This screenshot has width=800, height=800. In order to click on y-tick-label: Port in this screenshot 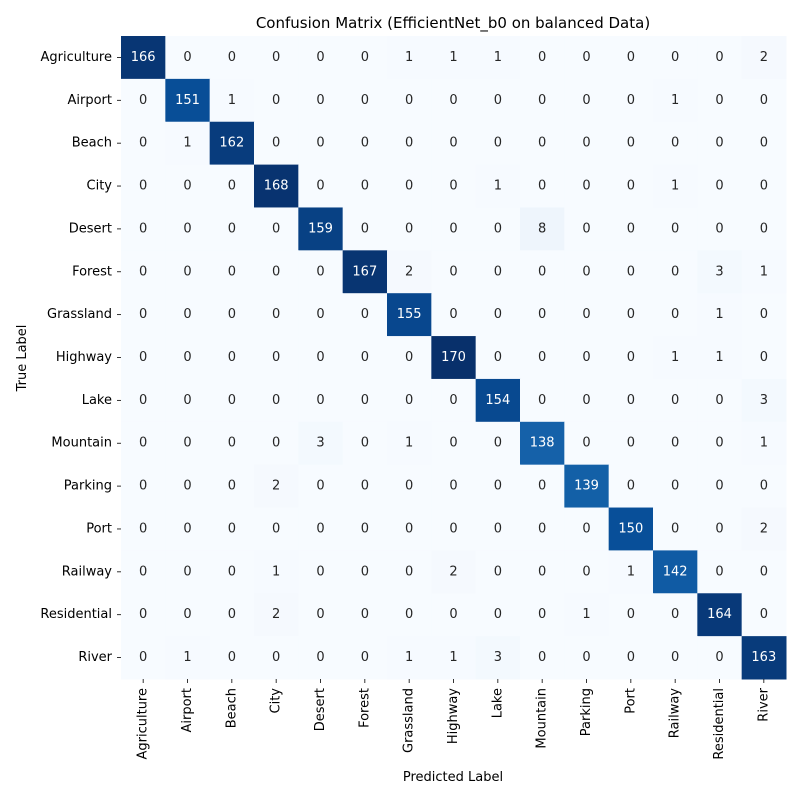, I will do `click(99, 528)`.